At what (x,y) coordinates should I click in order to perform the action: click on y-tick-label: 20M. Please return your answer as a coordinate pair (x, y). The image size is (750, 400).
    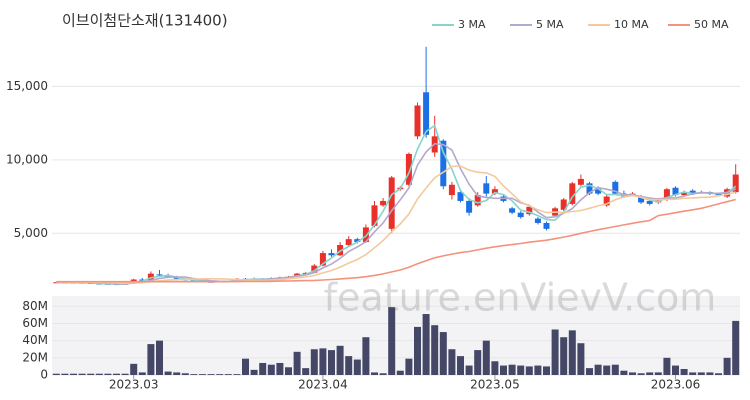
    Looking at the image, I should click on (35, 357).